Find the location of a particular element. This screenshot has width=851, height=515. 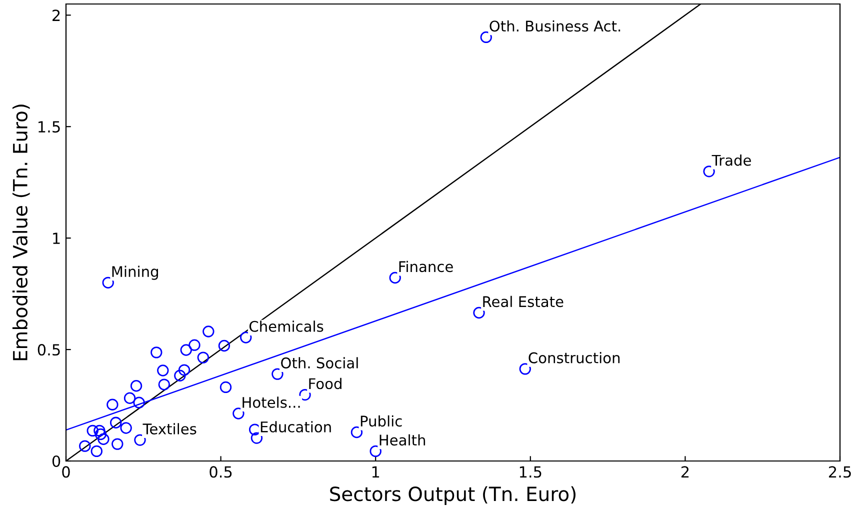

x-axis-title: Sectors Output (Tn. Euro) is located at coordinates (453, 496).